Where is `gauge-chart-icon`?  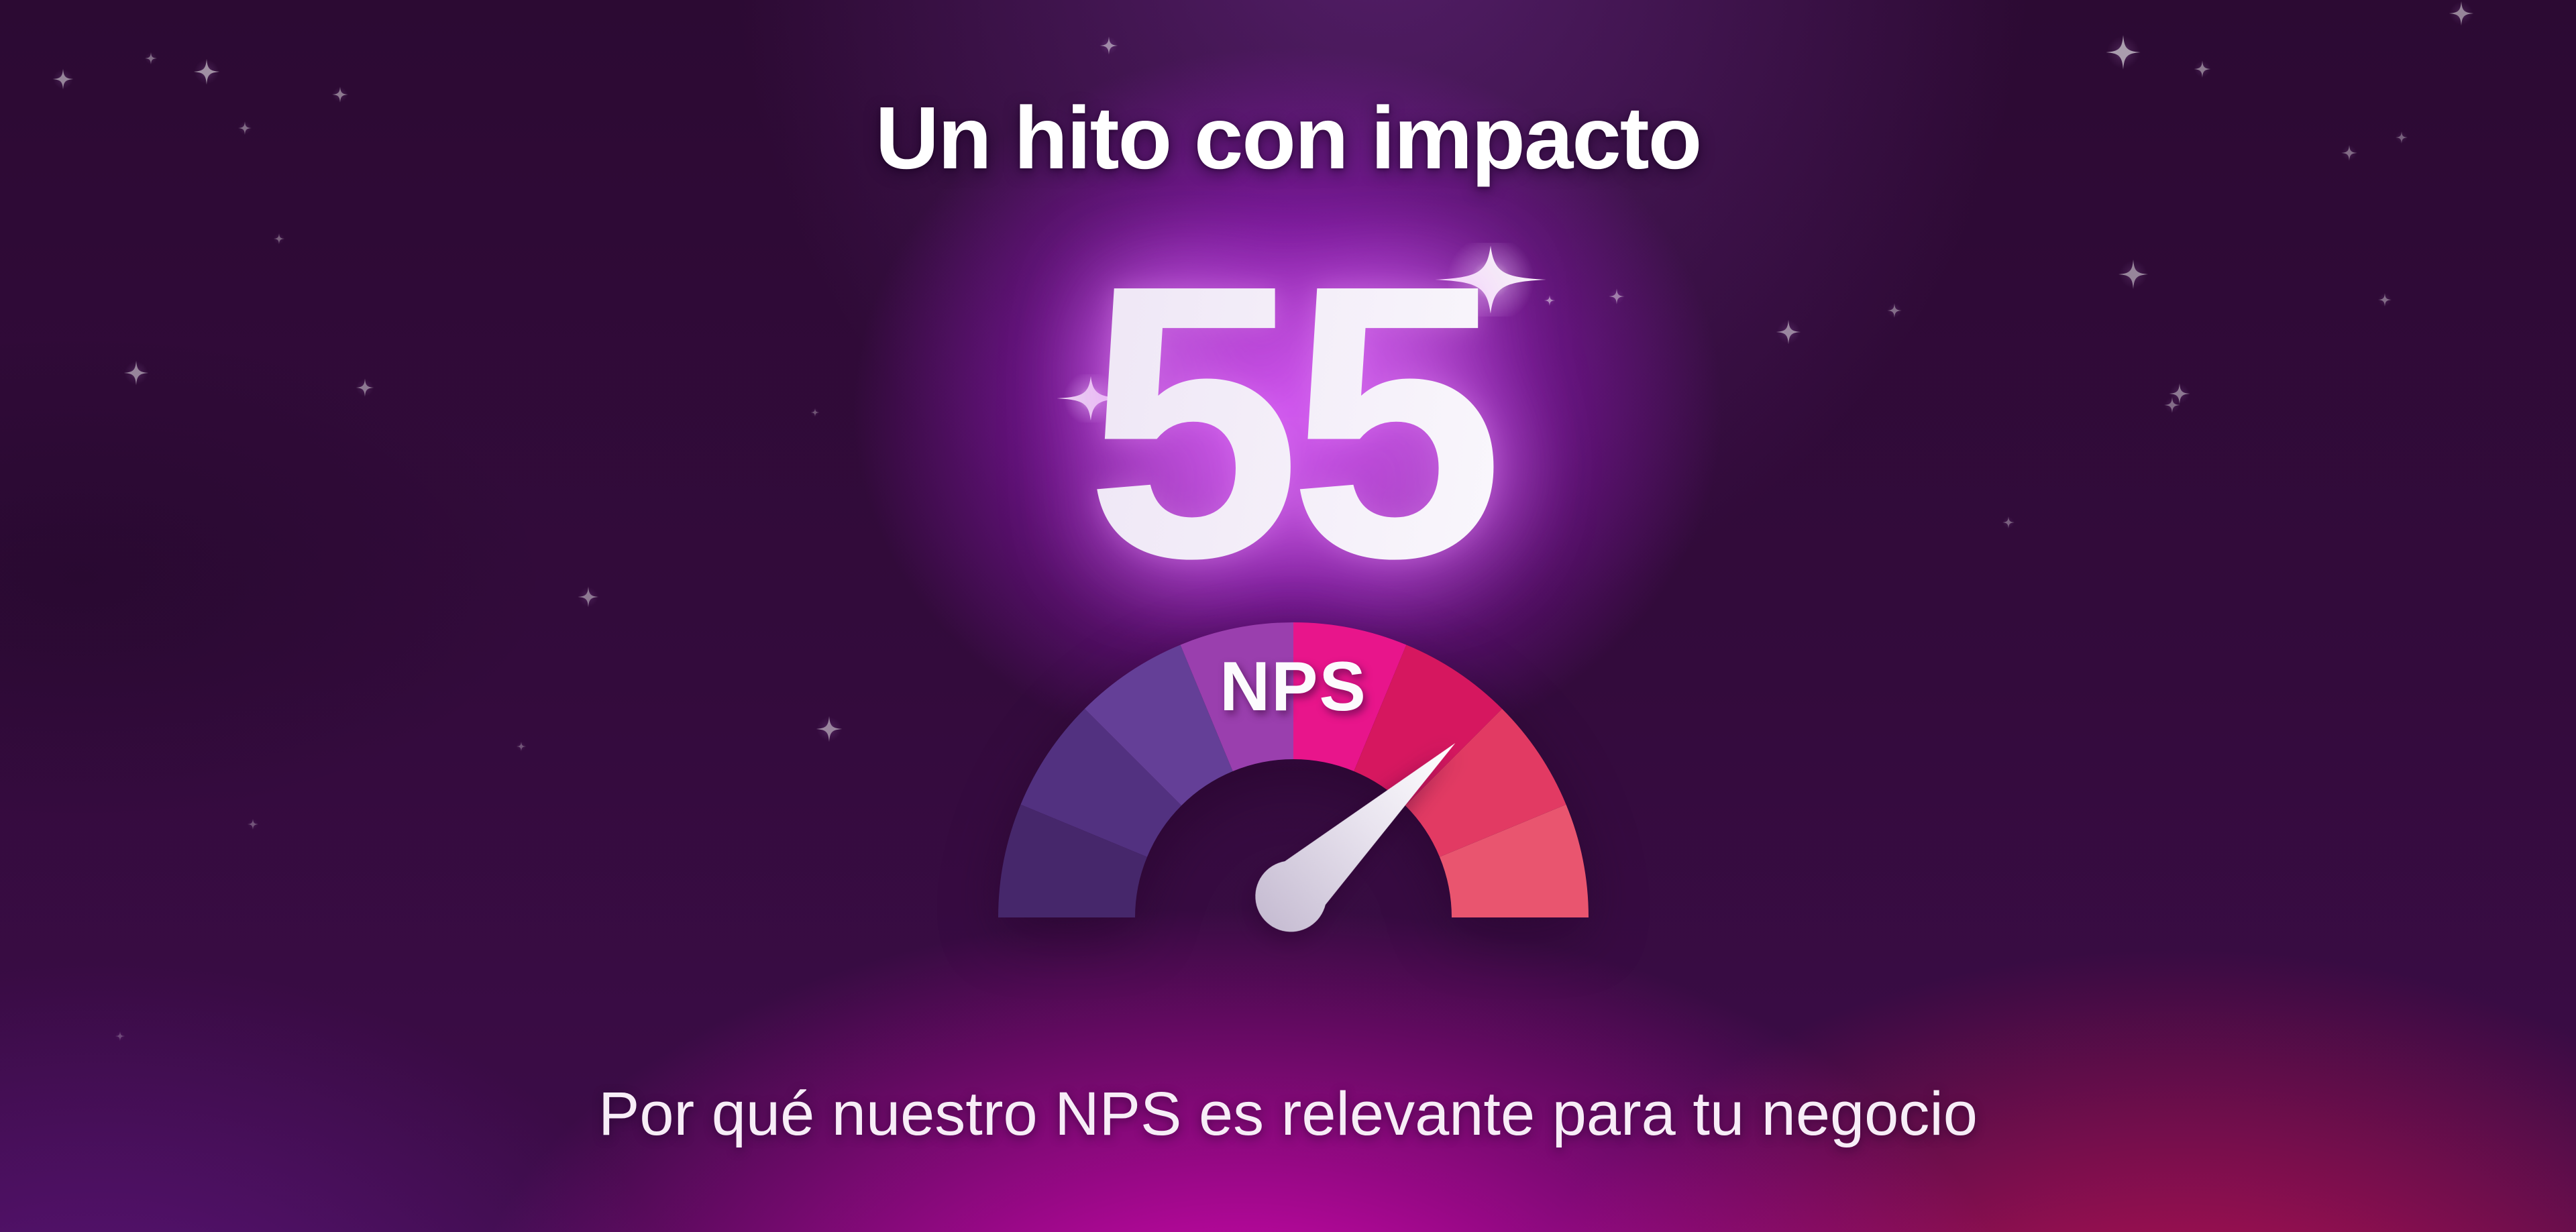
gauge-chart-icon is located at coordinates (1293, 777).